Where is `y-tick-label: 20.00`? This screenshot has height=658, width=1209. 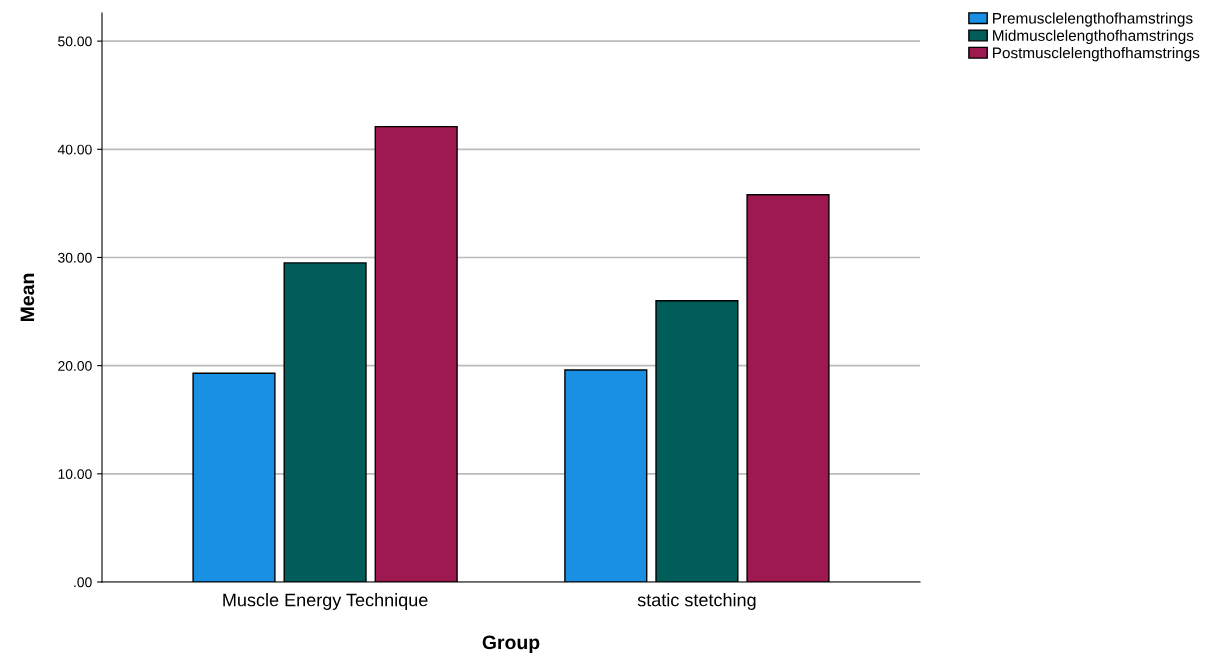 y-tick-label: 20.00 is located at coordinates (75, 365).